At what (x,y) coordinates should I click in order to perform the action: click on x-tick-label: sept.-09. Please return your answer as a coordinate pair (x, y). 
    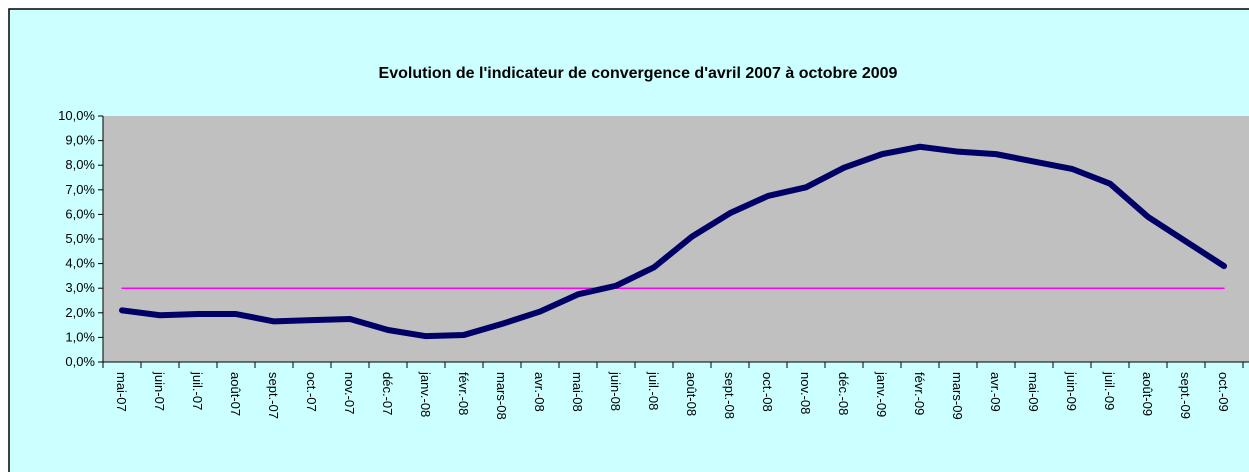
    Looking at the image, I should click on (1185, 395).